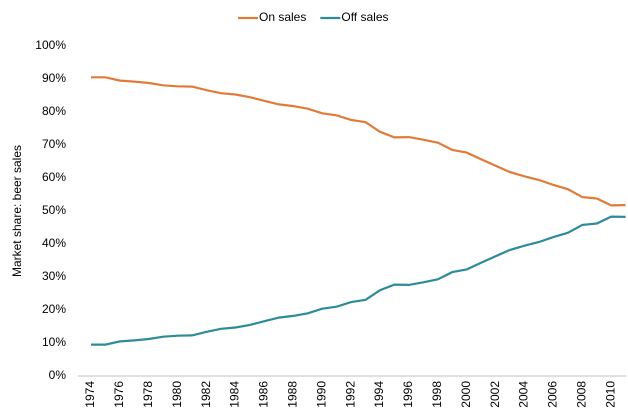 The height and width of the screenshot is (412, 628). I want to click on legend-label: On sales, so click(282, 17).